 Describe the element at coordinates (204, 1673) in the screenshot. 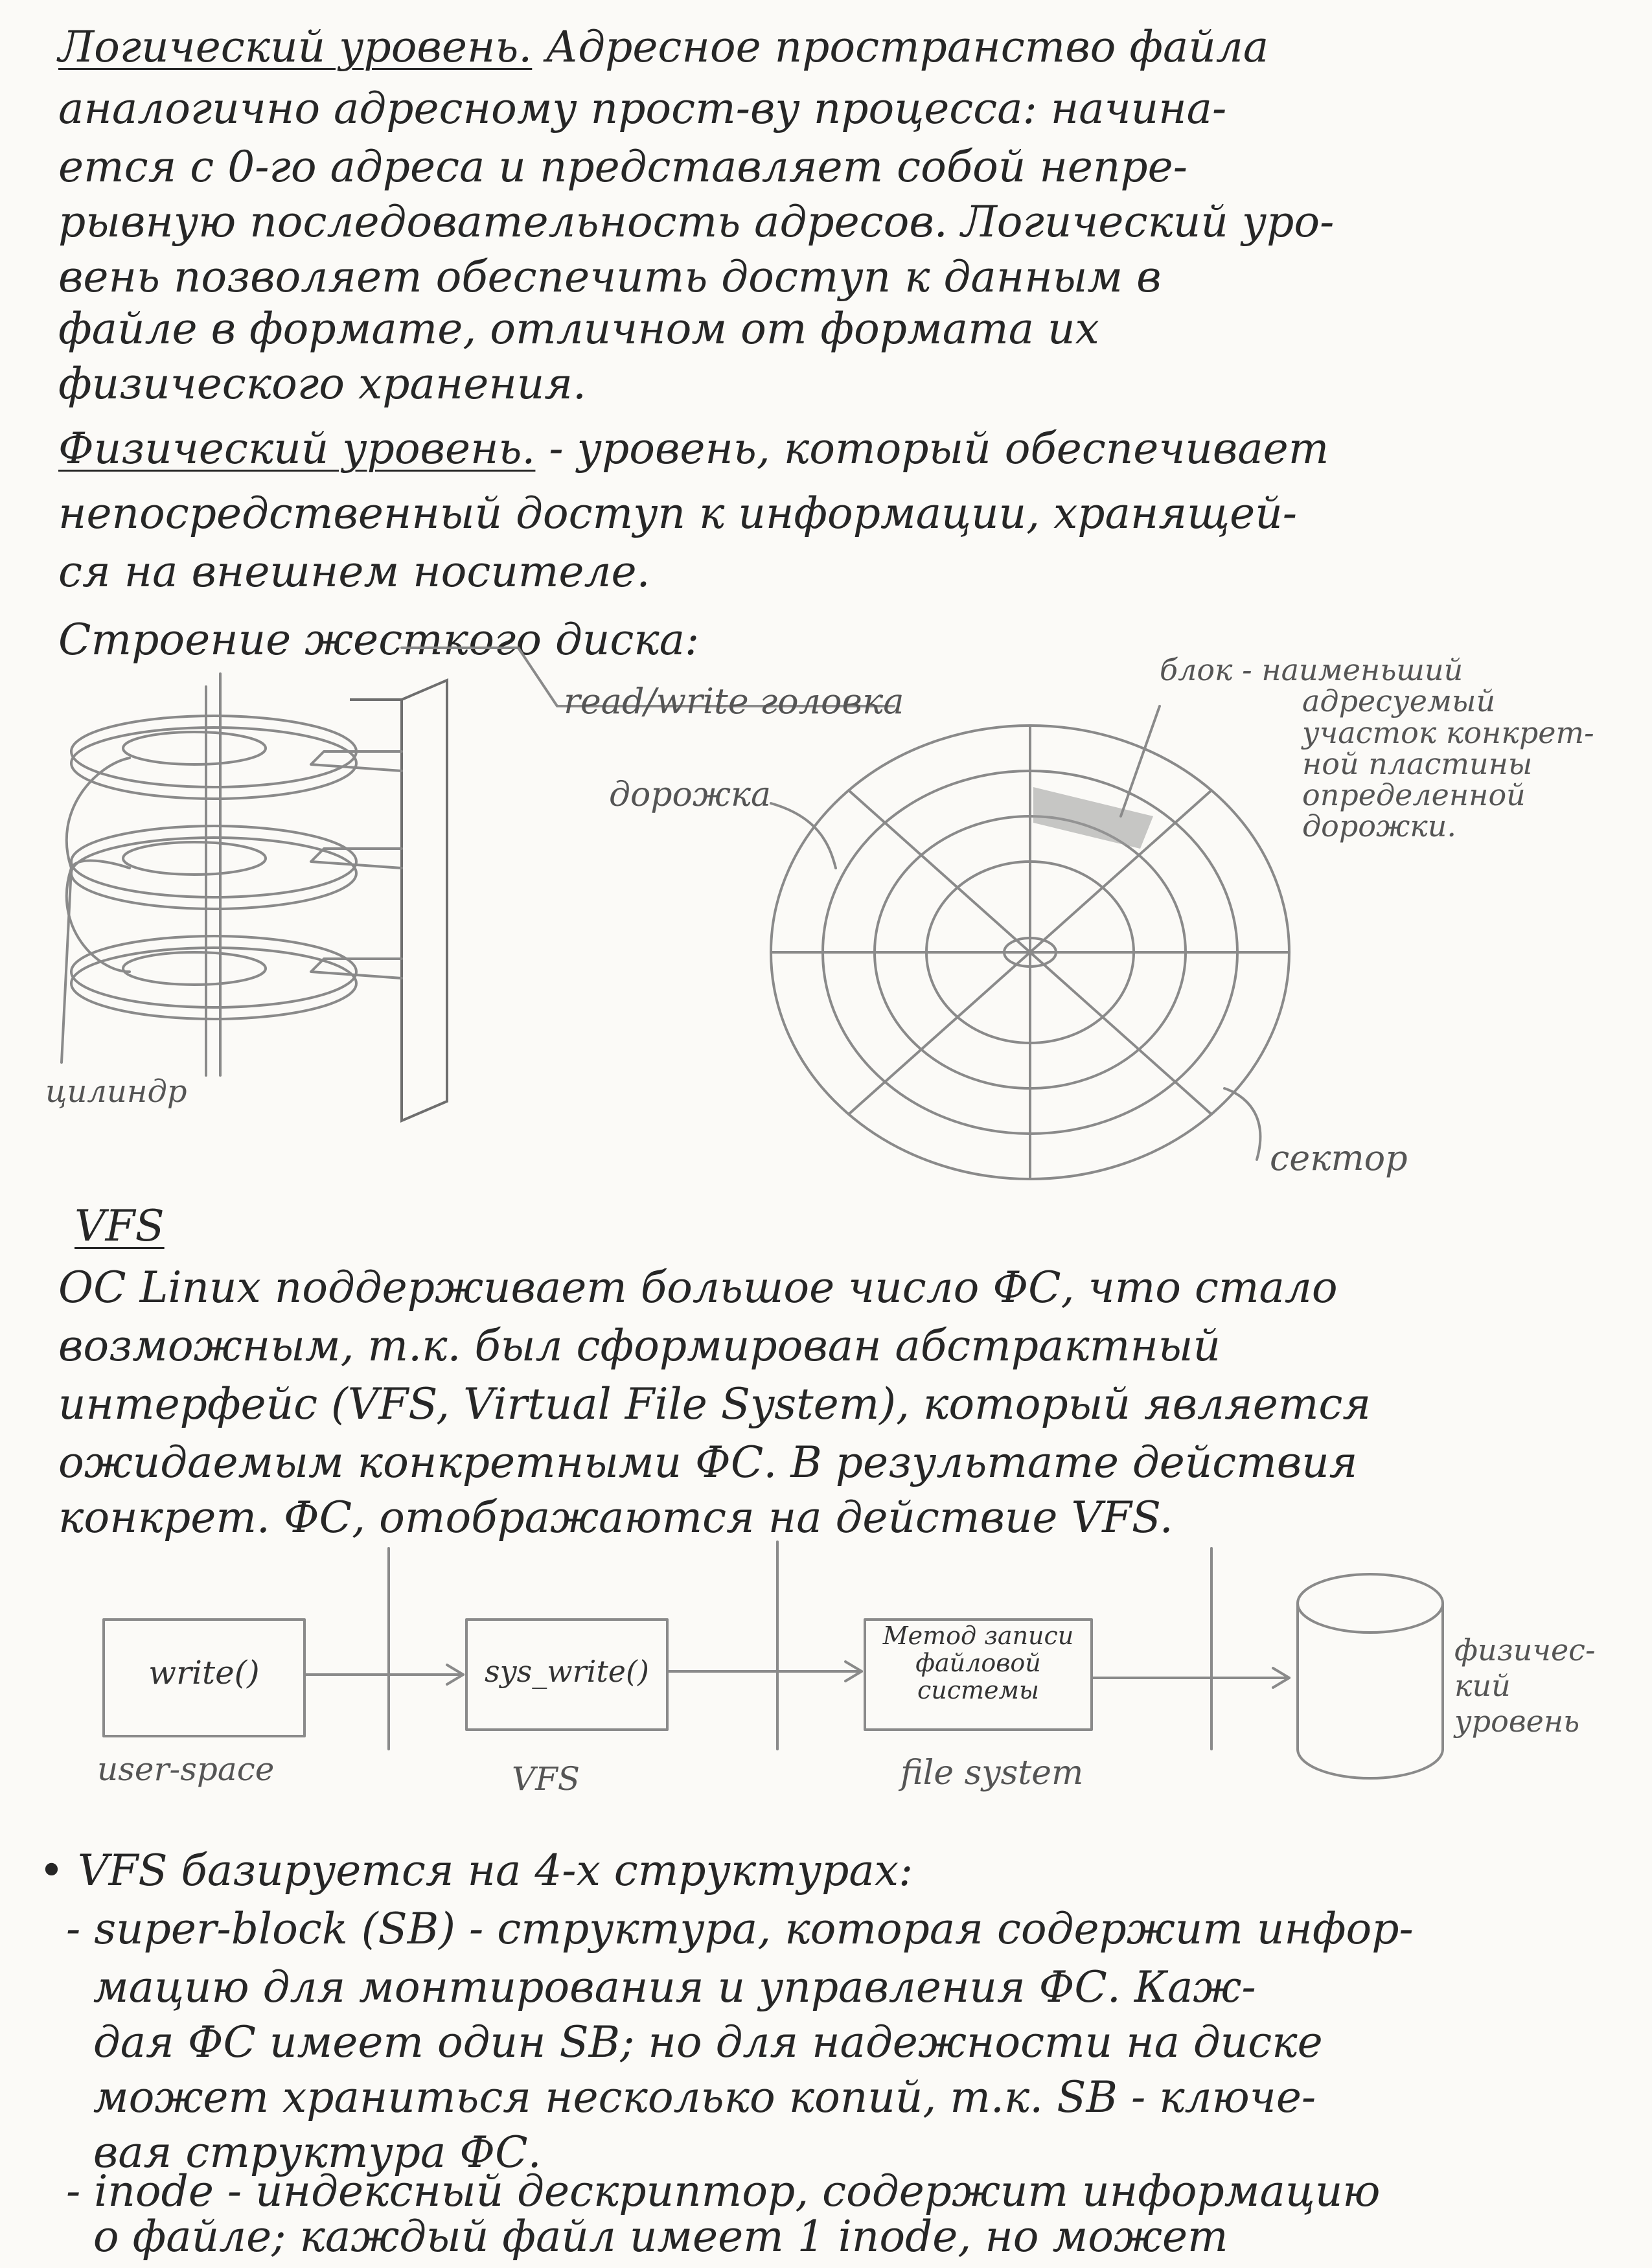

I see `box-write: write()` at that location.